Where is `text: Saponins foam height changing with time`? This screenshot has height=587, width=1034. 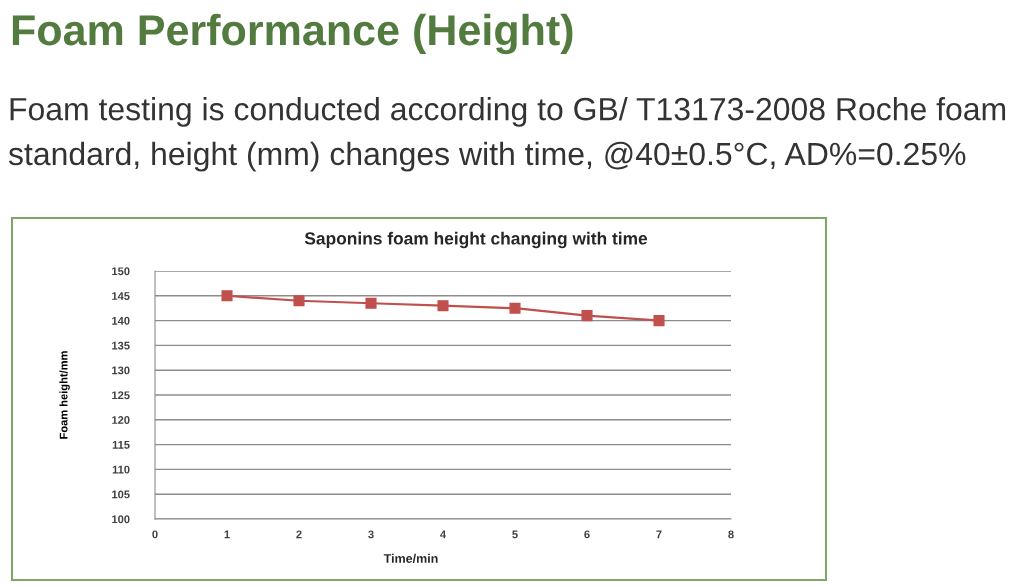
text: Saponins foam height changing with time is located at coordinates (476, 240).